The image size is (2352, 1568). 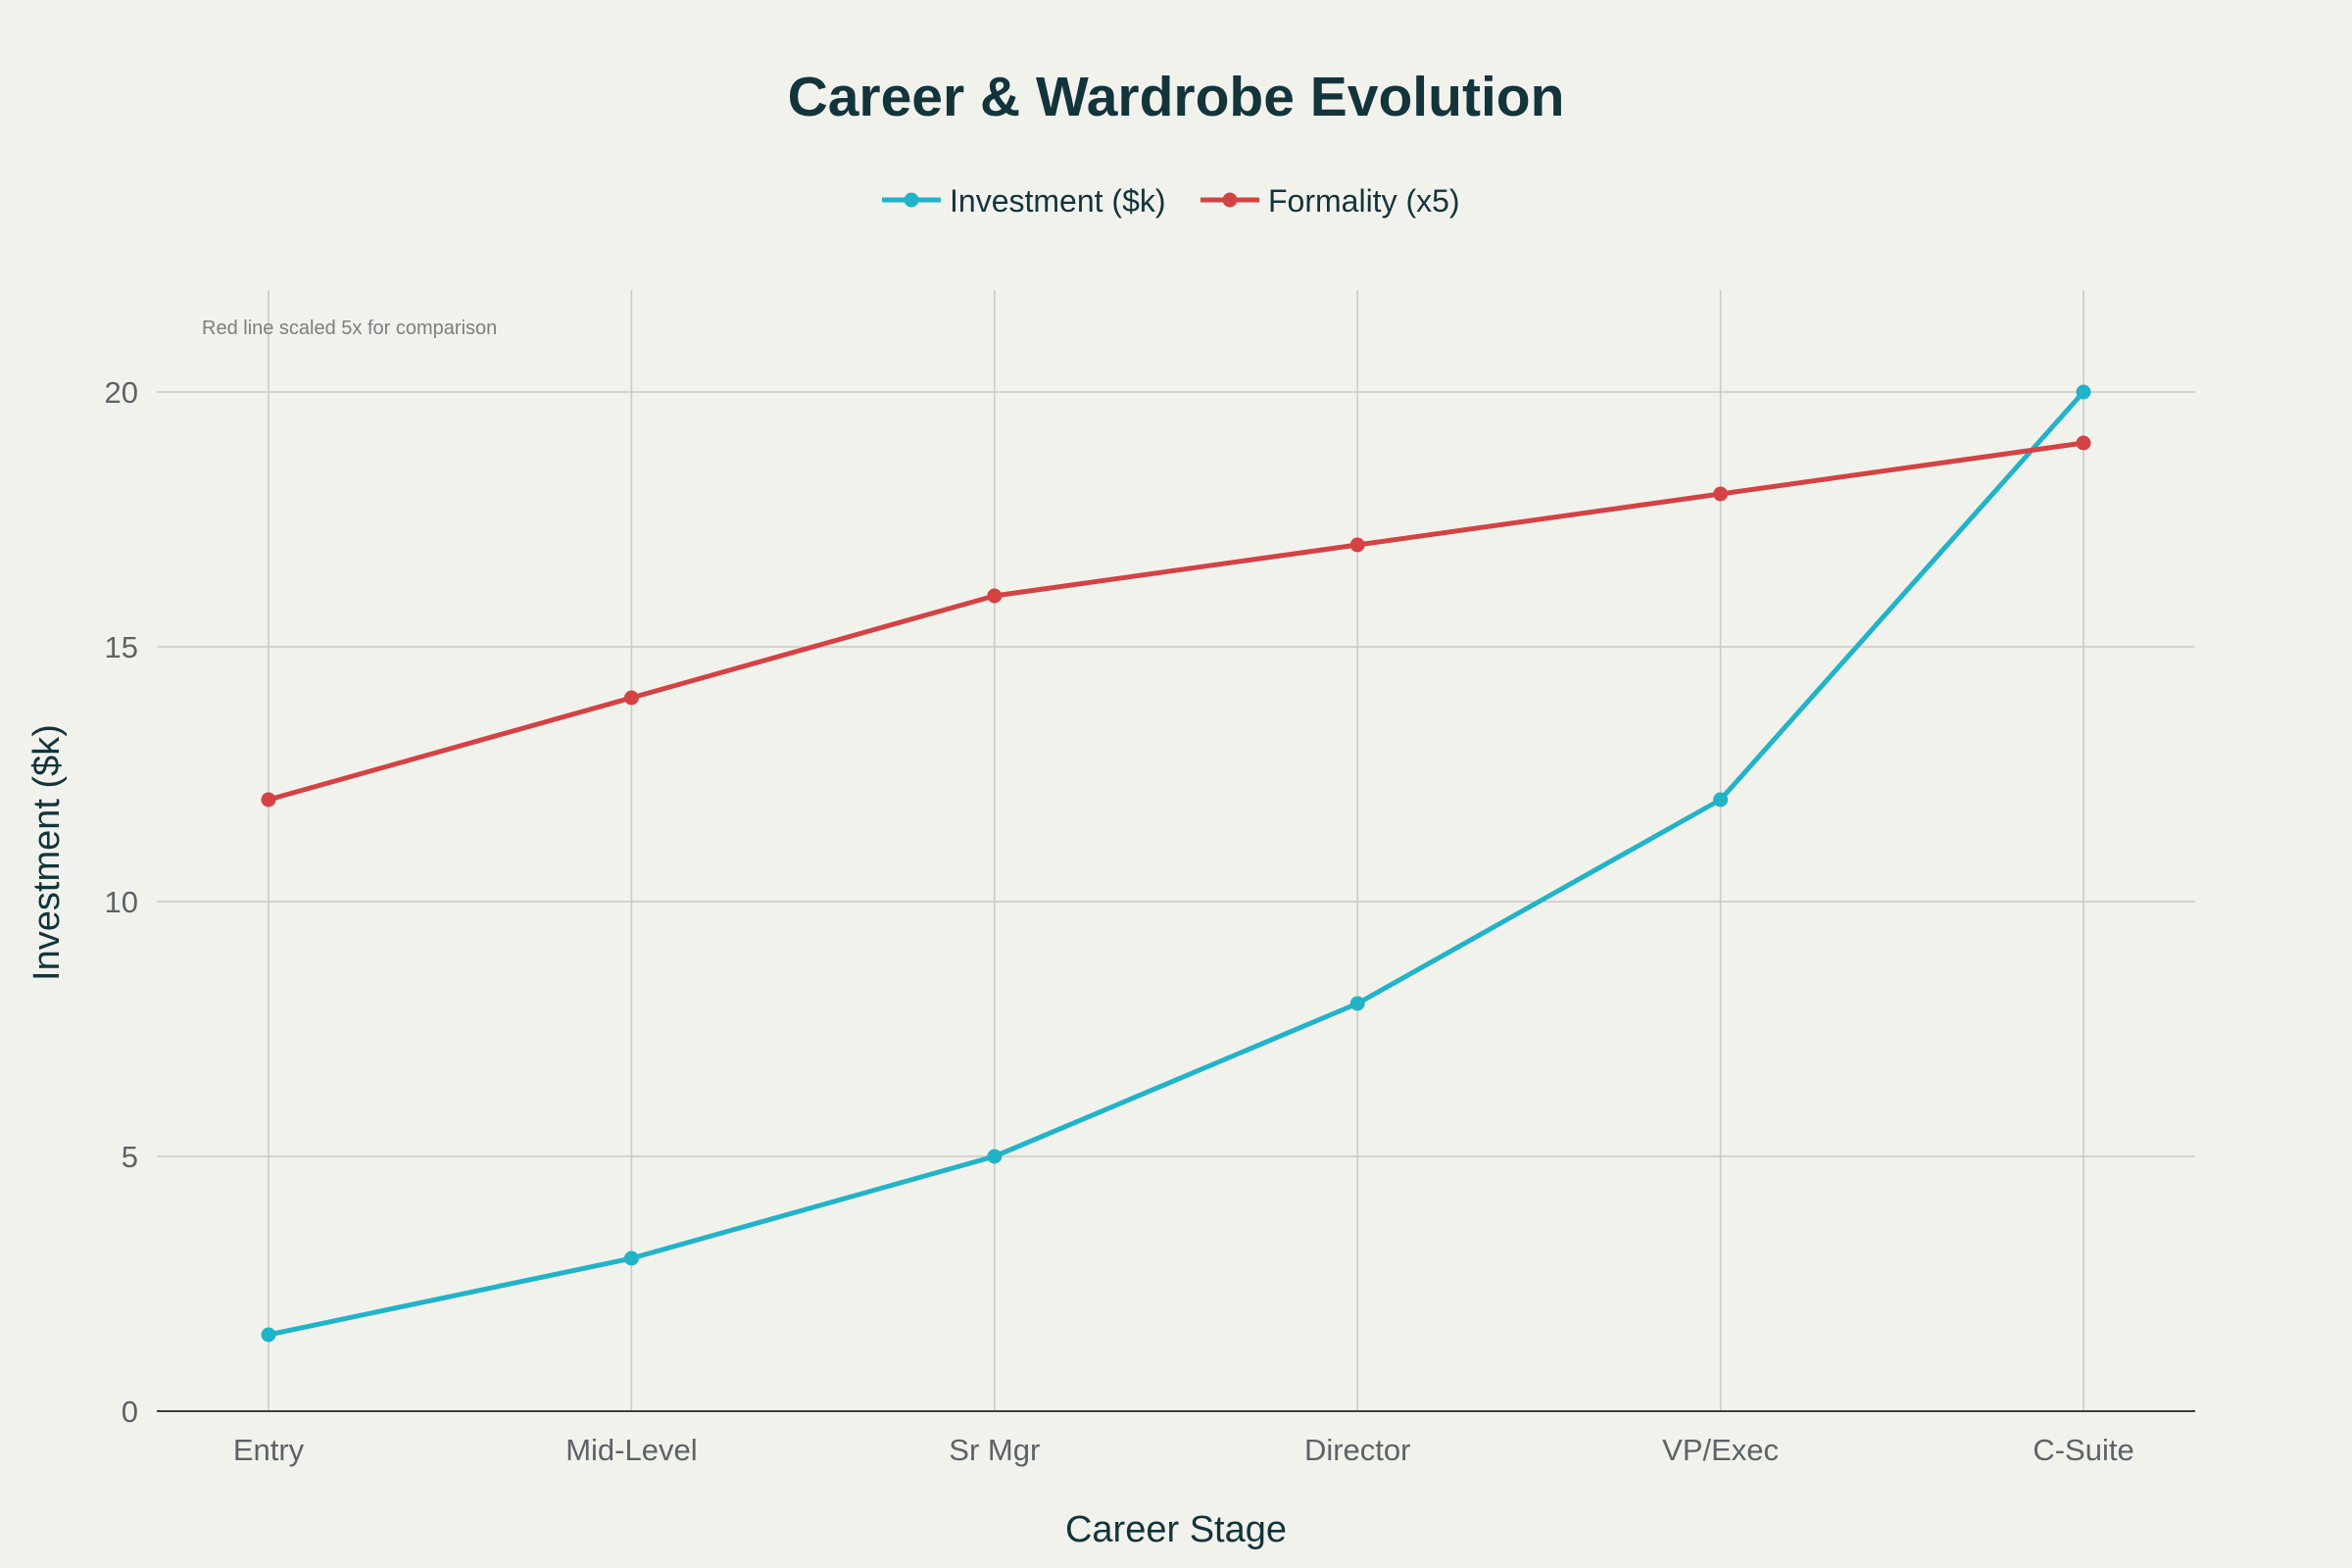 I want to click on legend: Investment ($k) Formality (x5), so click(x=1171, y=201).